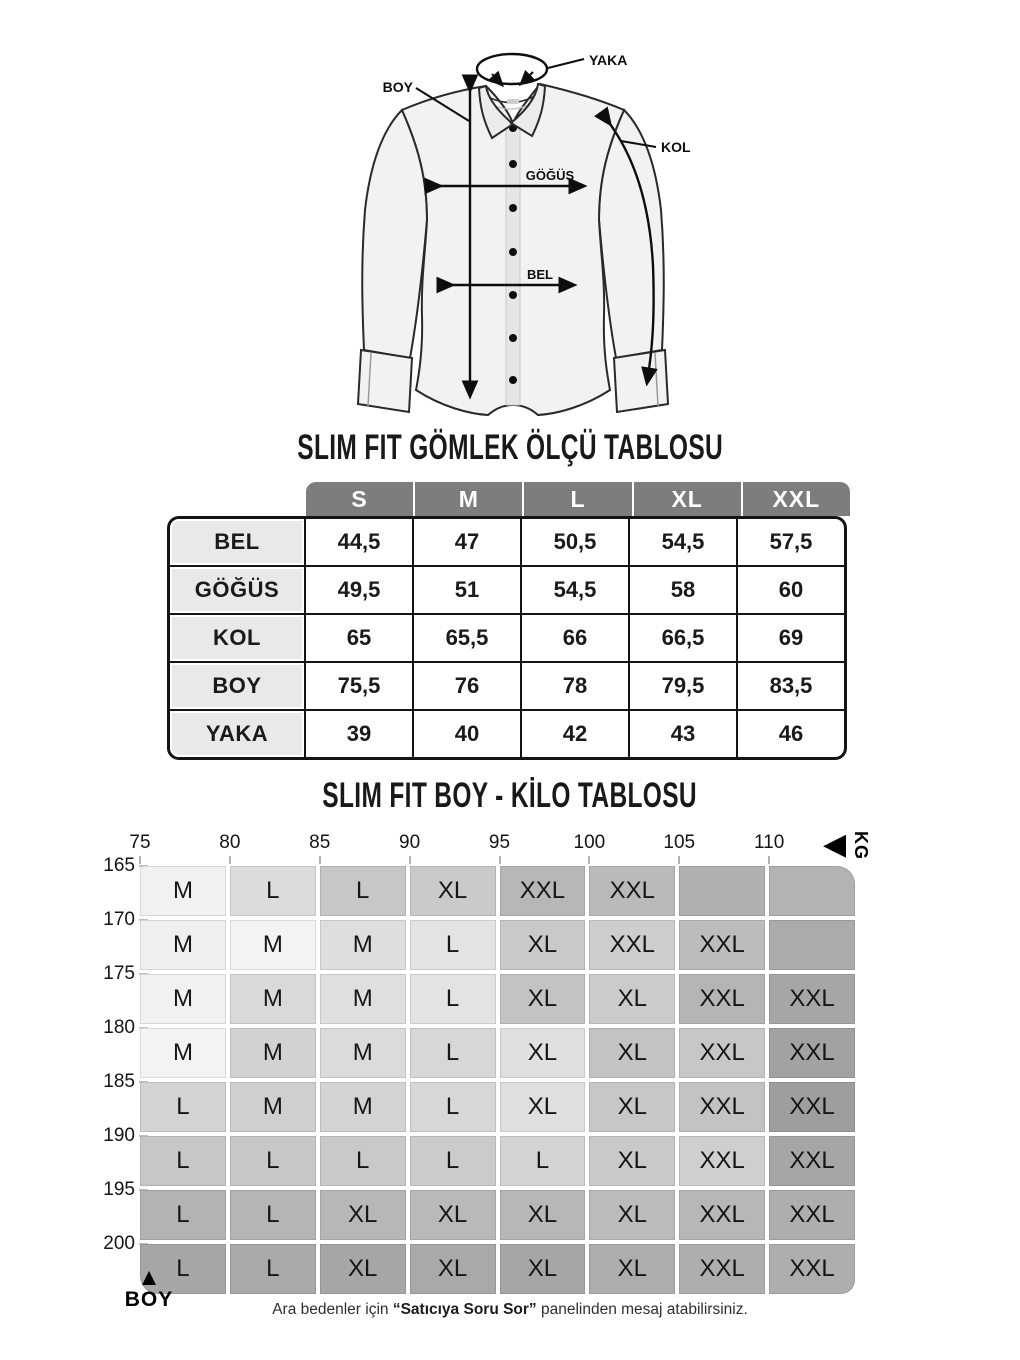  I want to click on boy-axis-label: ▲ BOY, so click(149, 1288).